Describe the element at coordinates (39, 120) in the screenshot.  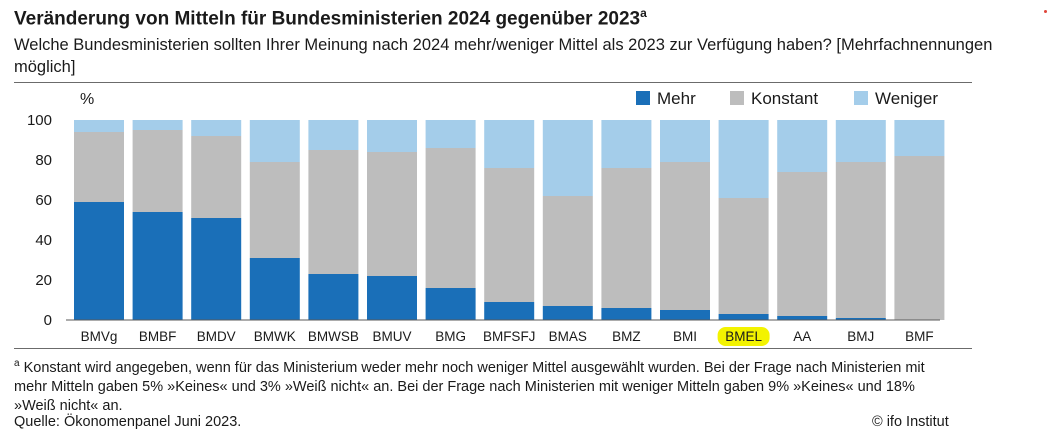
I see `y-tick-label: 100` at that location.